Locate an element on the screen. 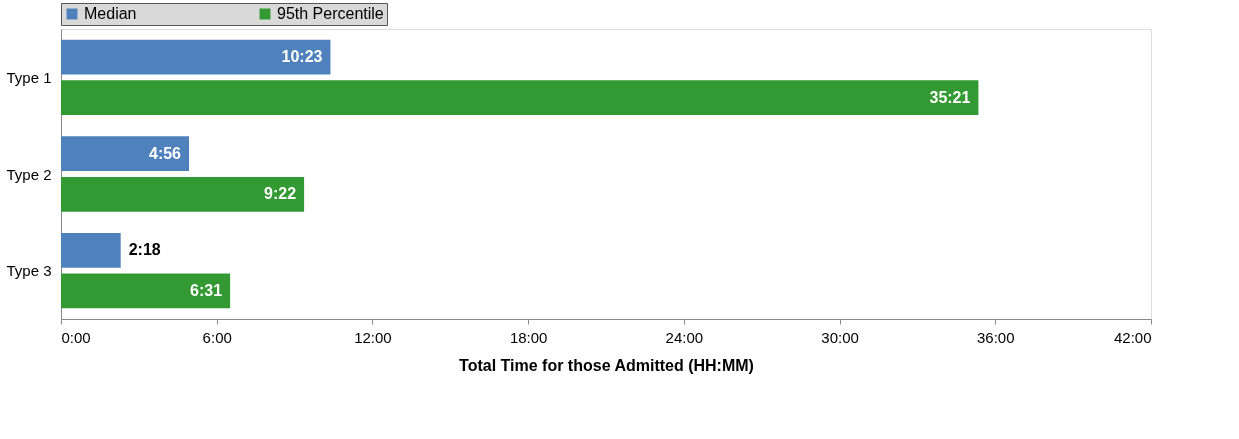 The height and width of the screenshot is (439, 1239). data-label: 6:31 is located at coordinates (206, 290).